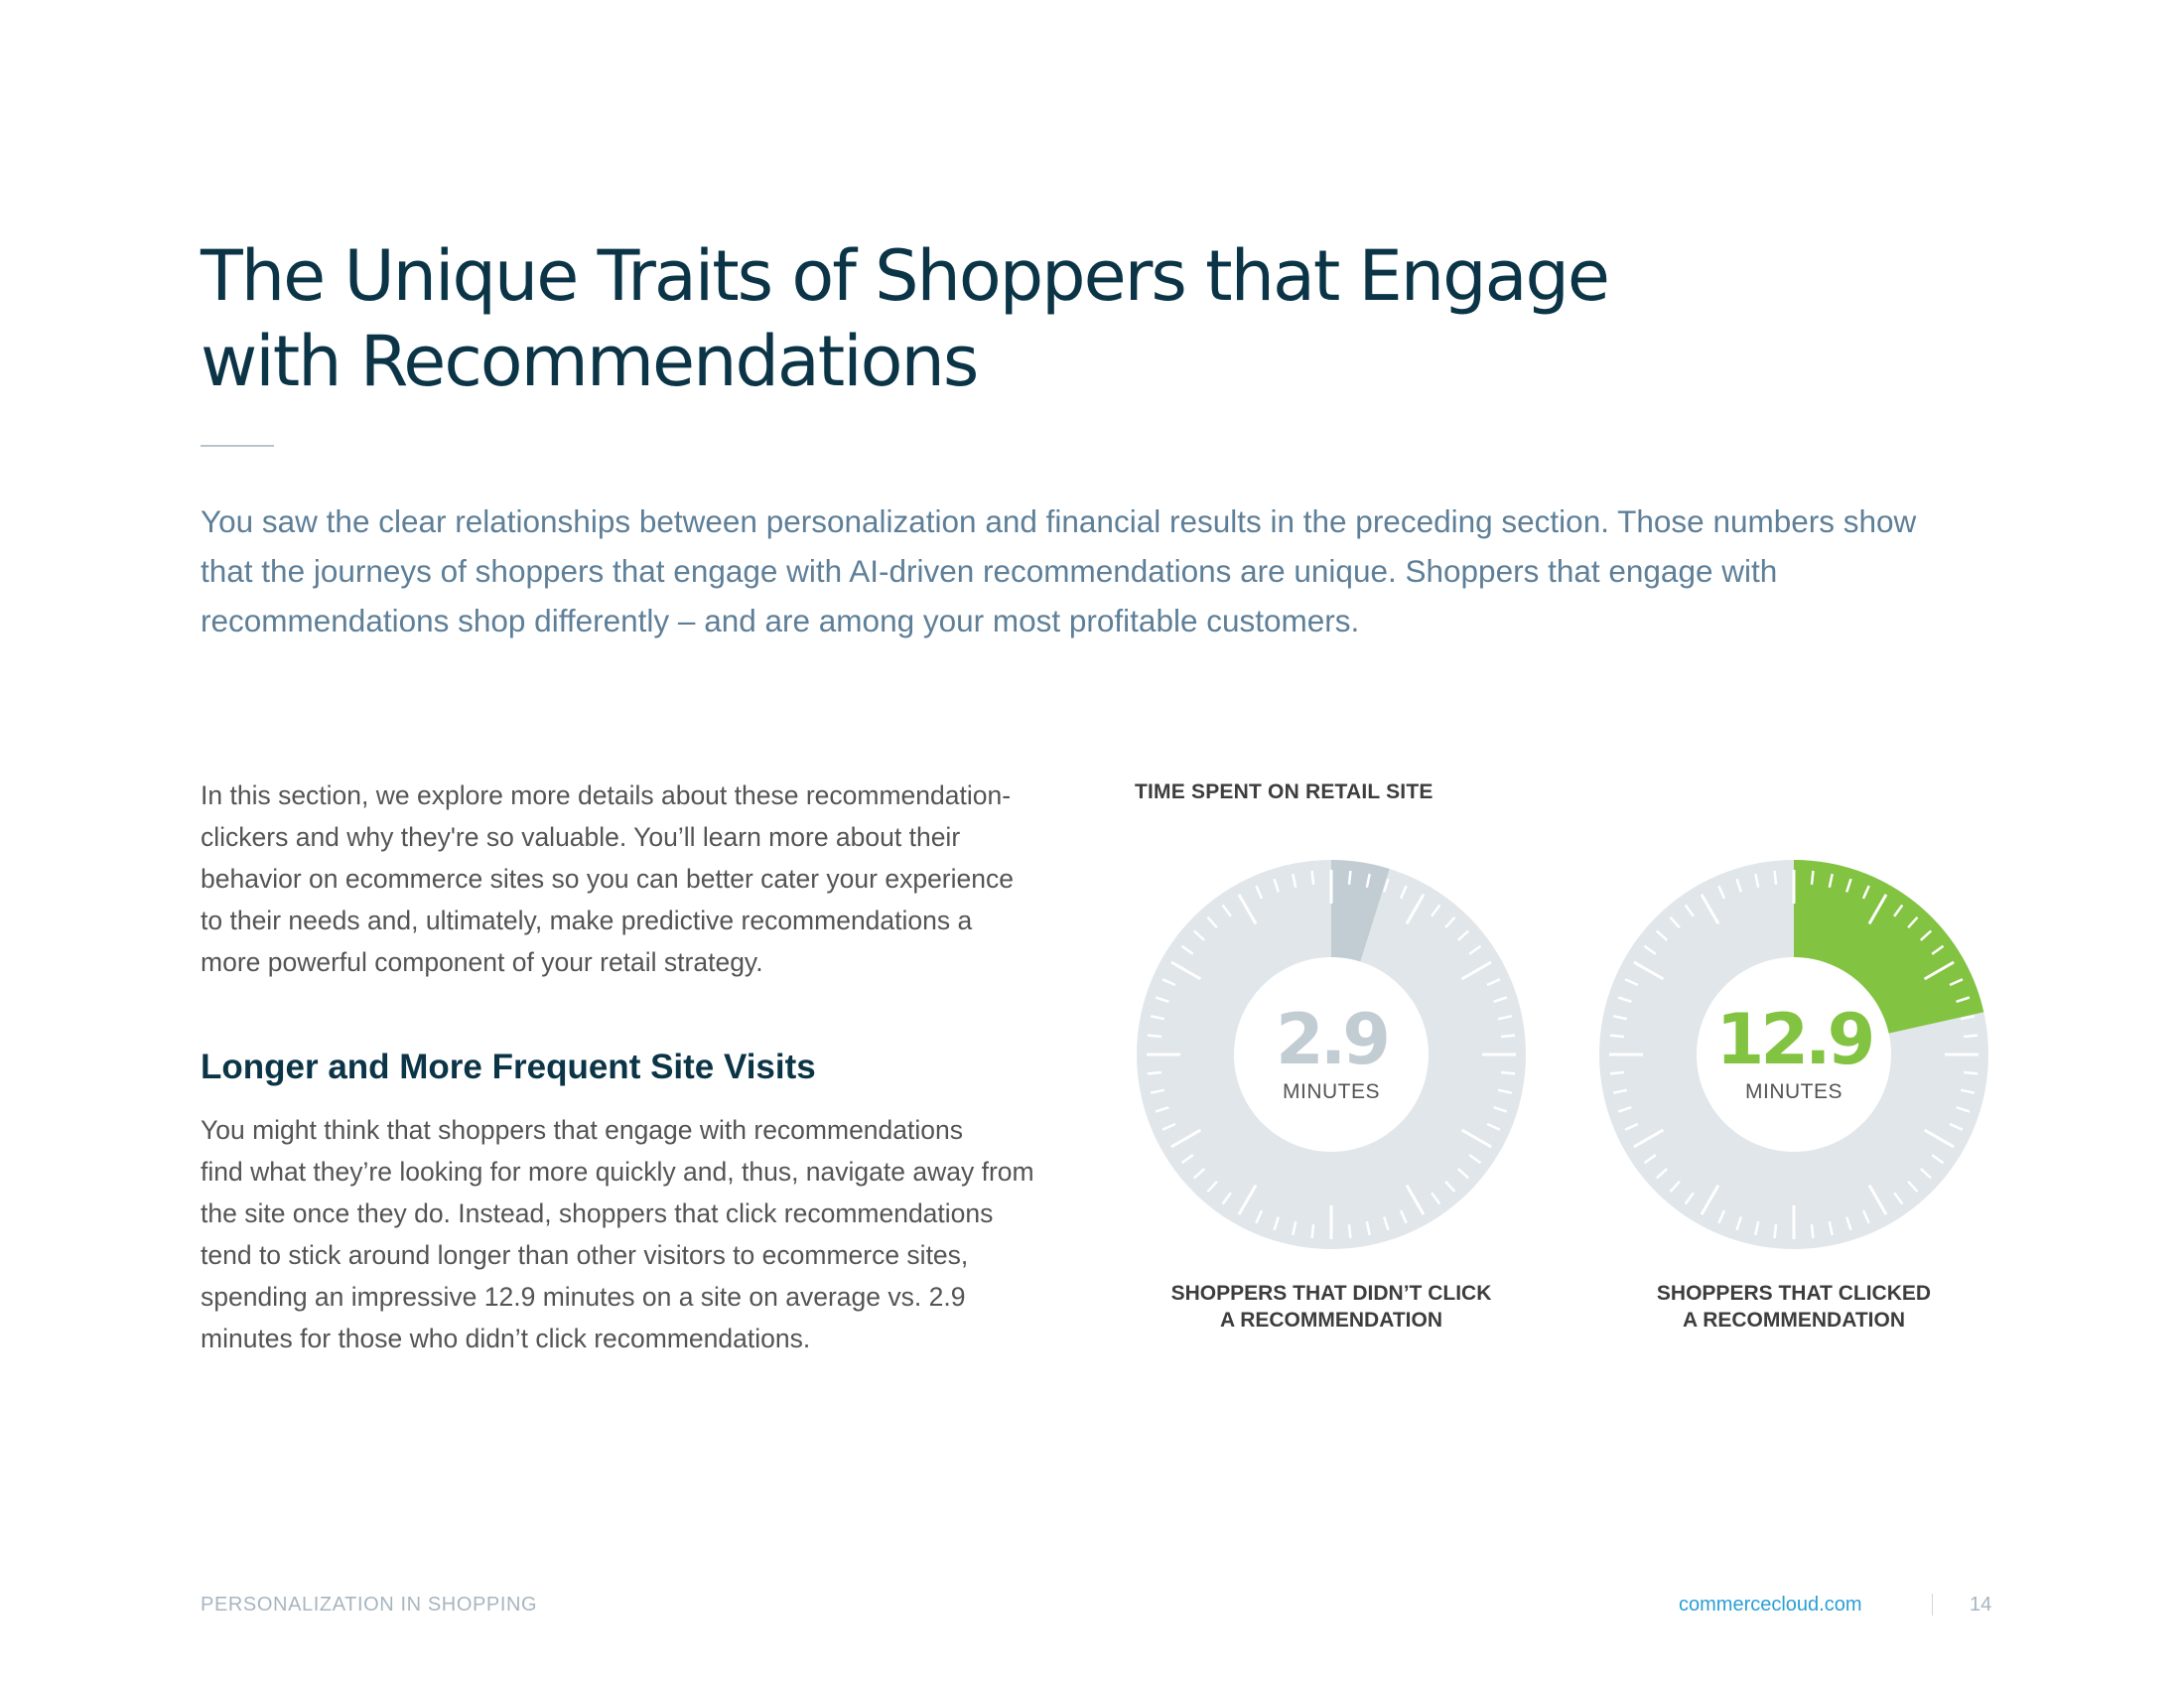  Describe the element at coordinates (1793, 1307) in the screenshot. I see `gauge-caption: SHOPPERS THAT CLICKED A RECOMMENDATION` at that location.